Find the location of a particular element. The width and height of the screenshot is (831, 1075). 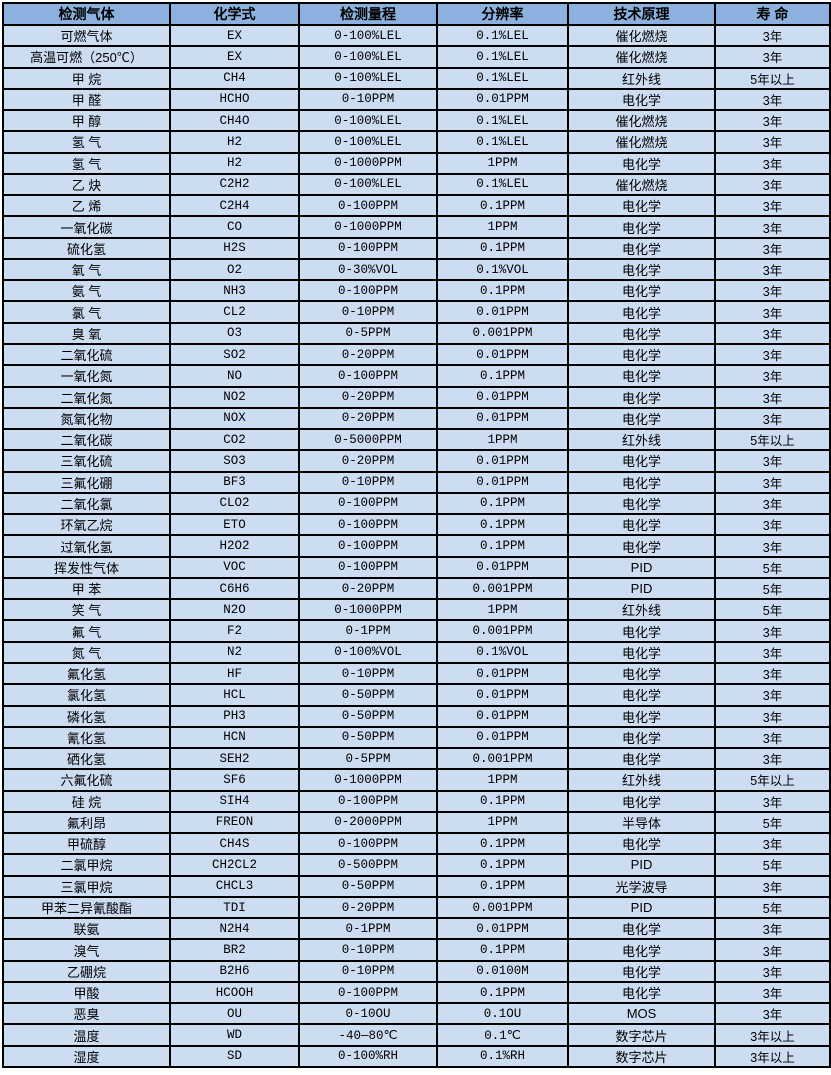

table-row: 硒化氢 SEH2 0-5PPM 0.001PPM 电化学 3年 is located at coordinates (416, 759).